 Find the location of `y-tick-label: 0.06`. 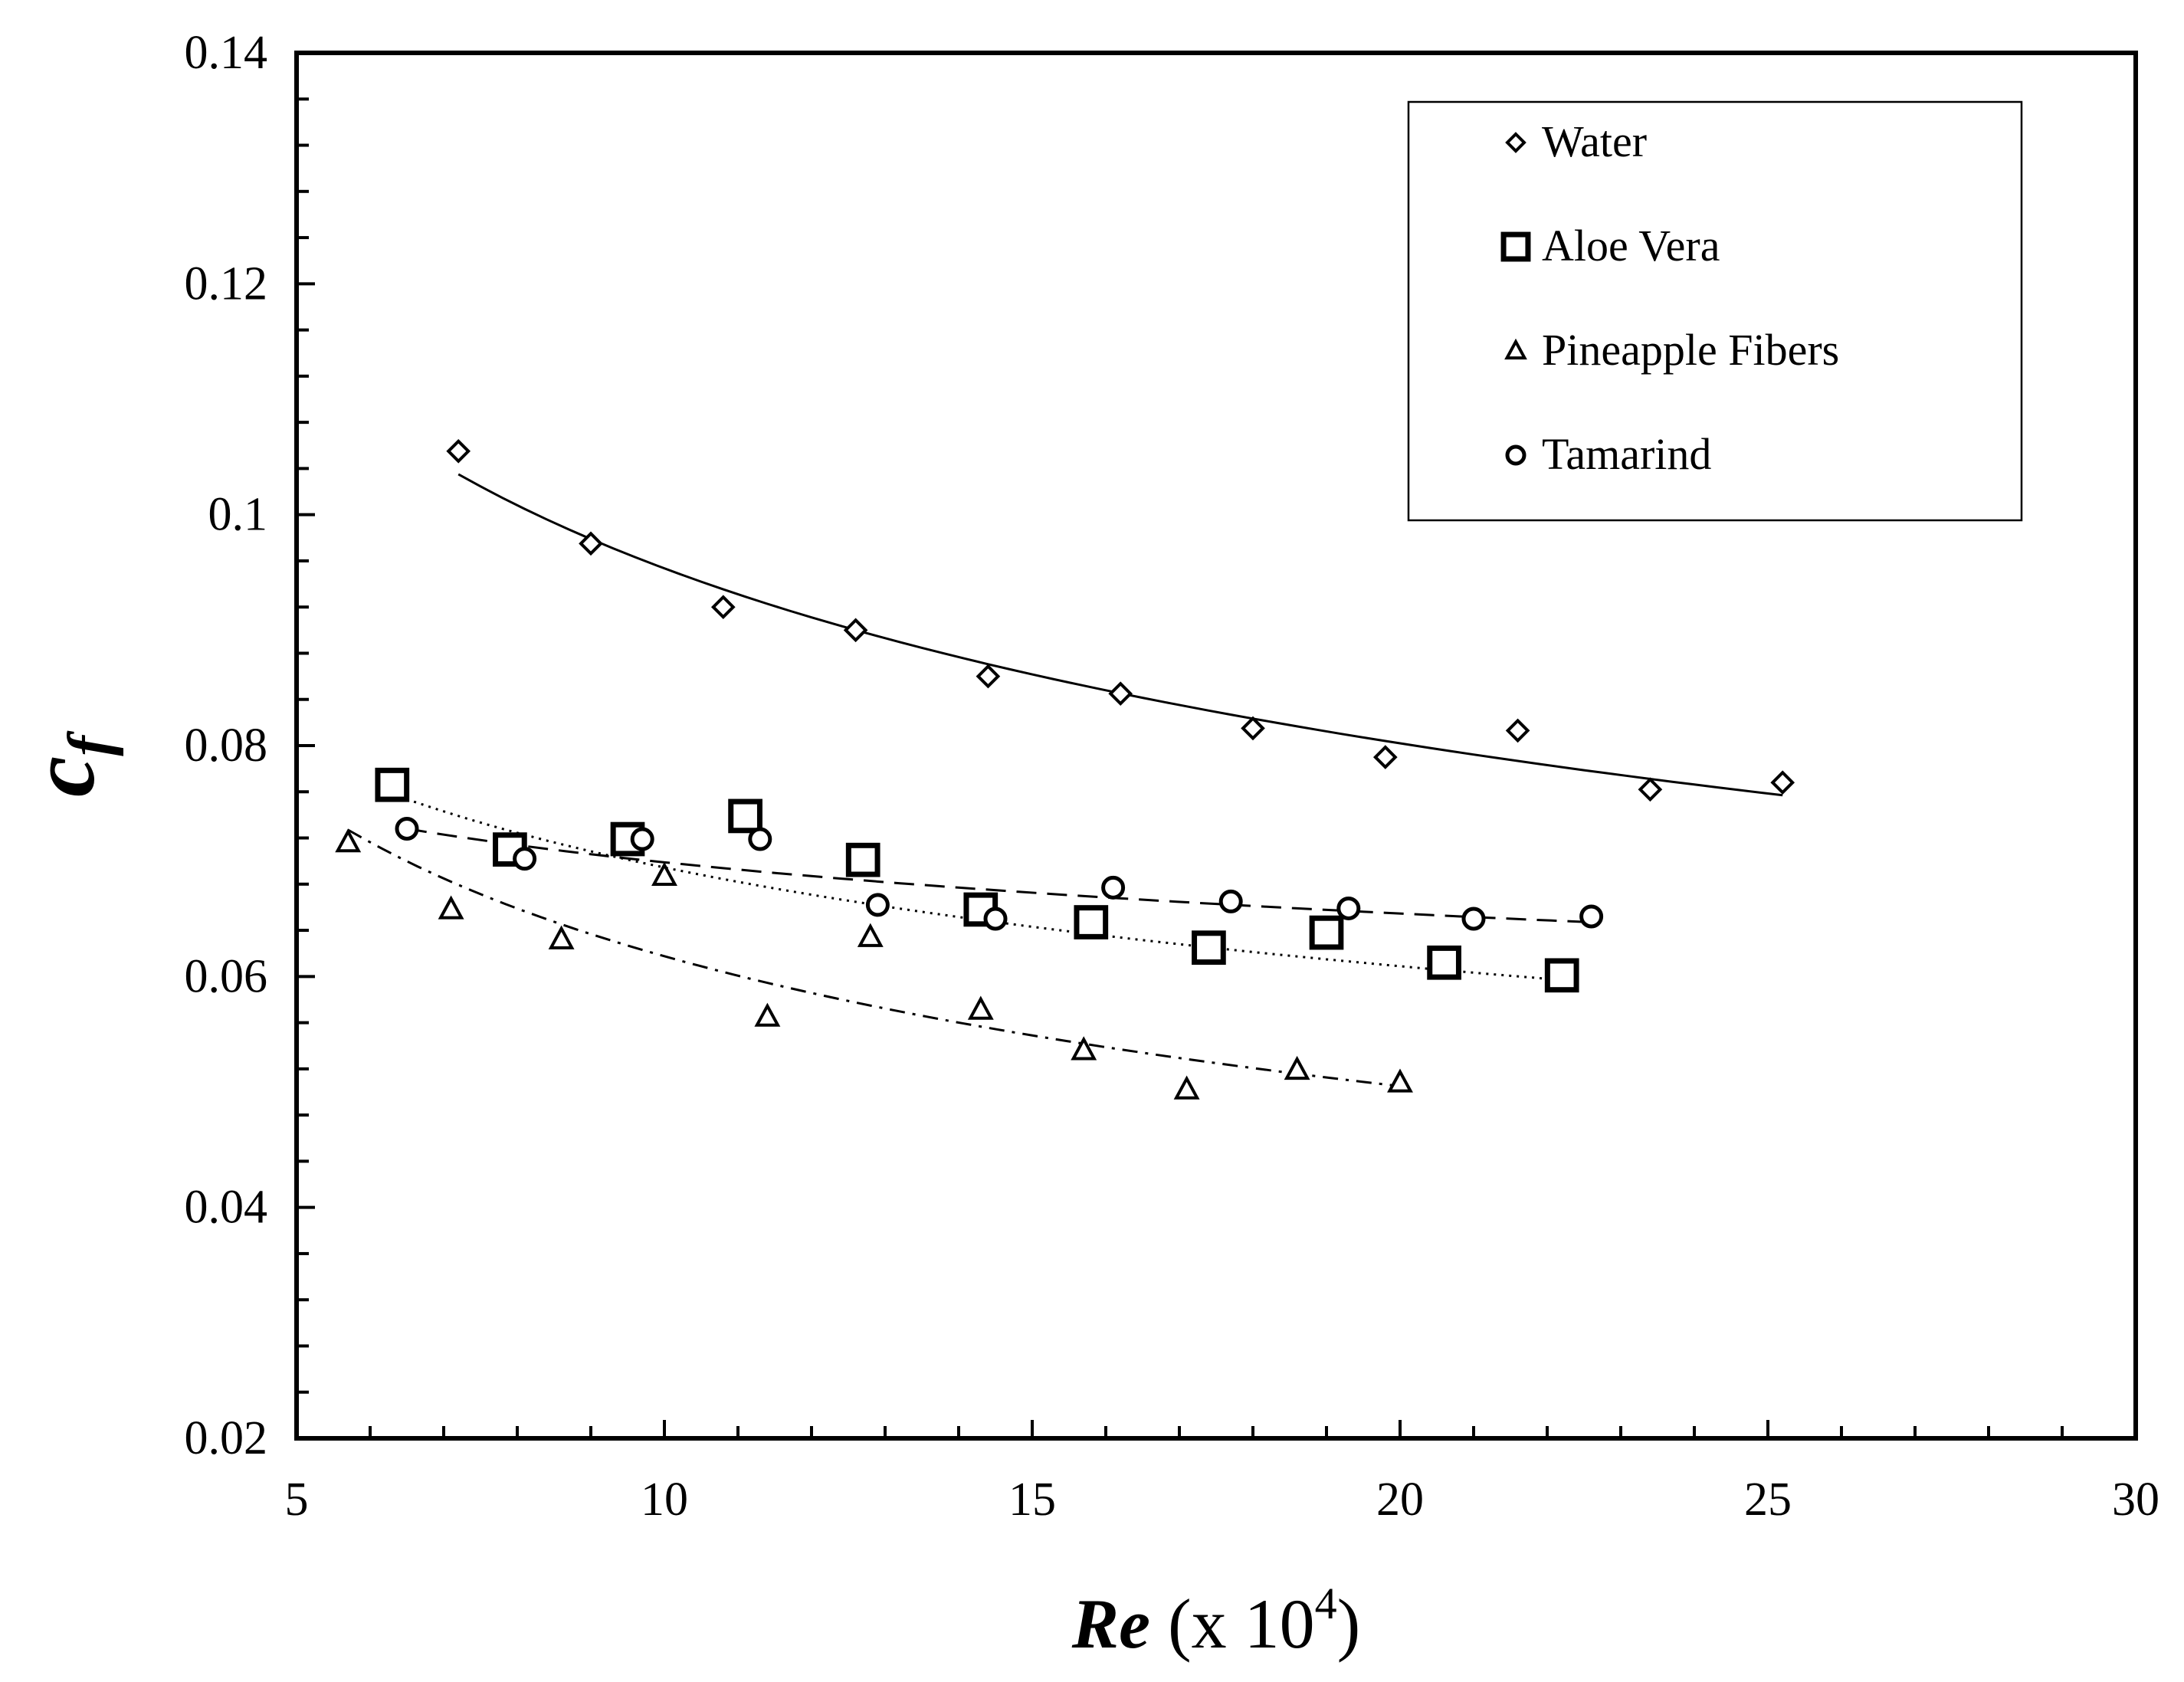

y-tick-label: 0.06 is located at coordinates (226, 976).